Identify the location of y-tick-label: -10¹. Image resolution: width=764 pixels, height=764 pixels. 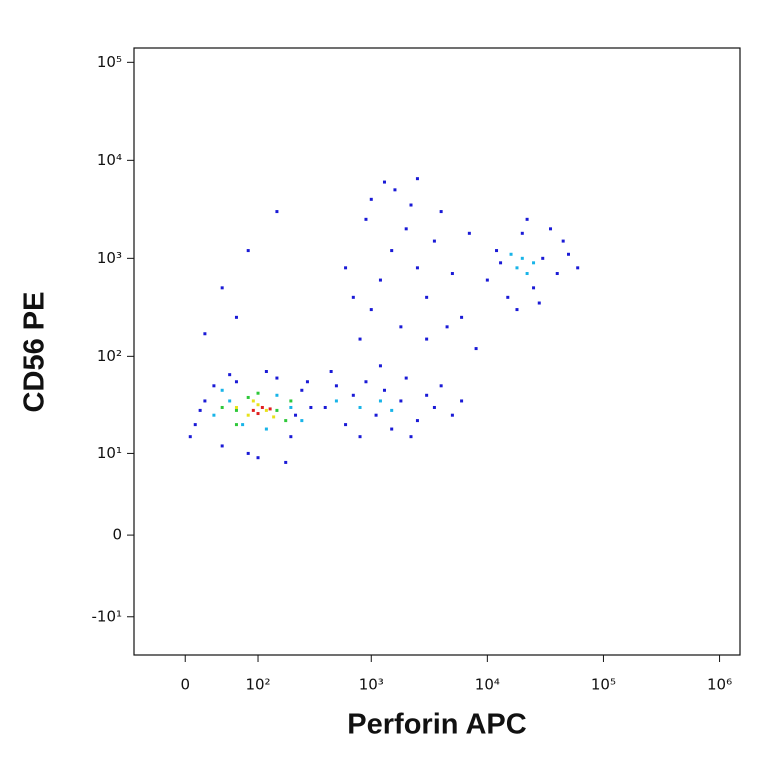
(106, 616).